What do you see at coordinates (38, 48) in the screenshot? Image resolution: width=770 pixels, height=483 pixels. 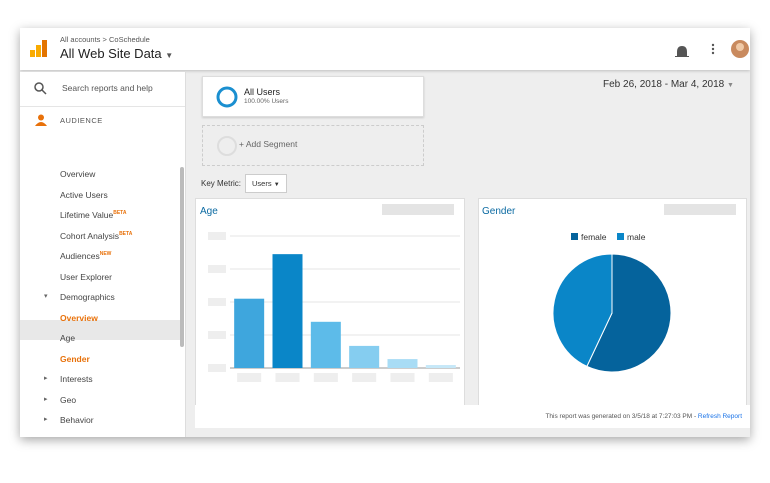 I see `logo` at bounding box center [38, 48].